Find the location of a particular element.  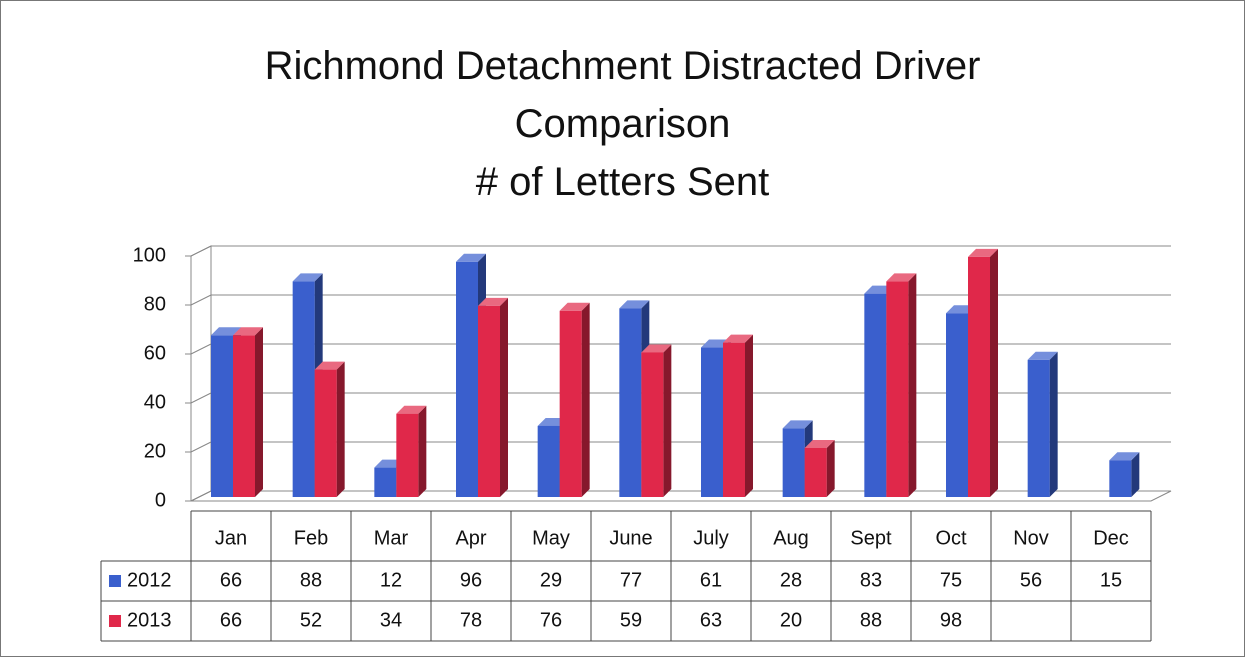

x-tick-label: Apr is located at coordinates (470, 538).